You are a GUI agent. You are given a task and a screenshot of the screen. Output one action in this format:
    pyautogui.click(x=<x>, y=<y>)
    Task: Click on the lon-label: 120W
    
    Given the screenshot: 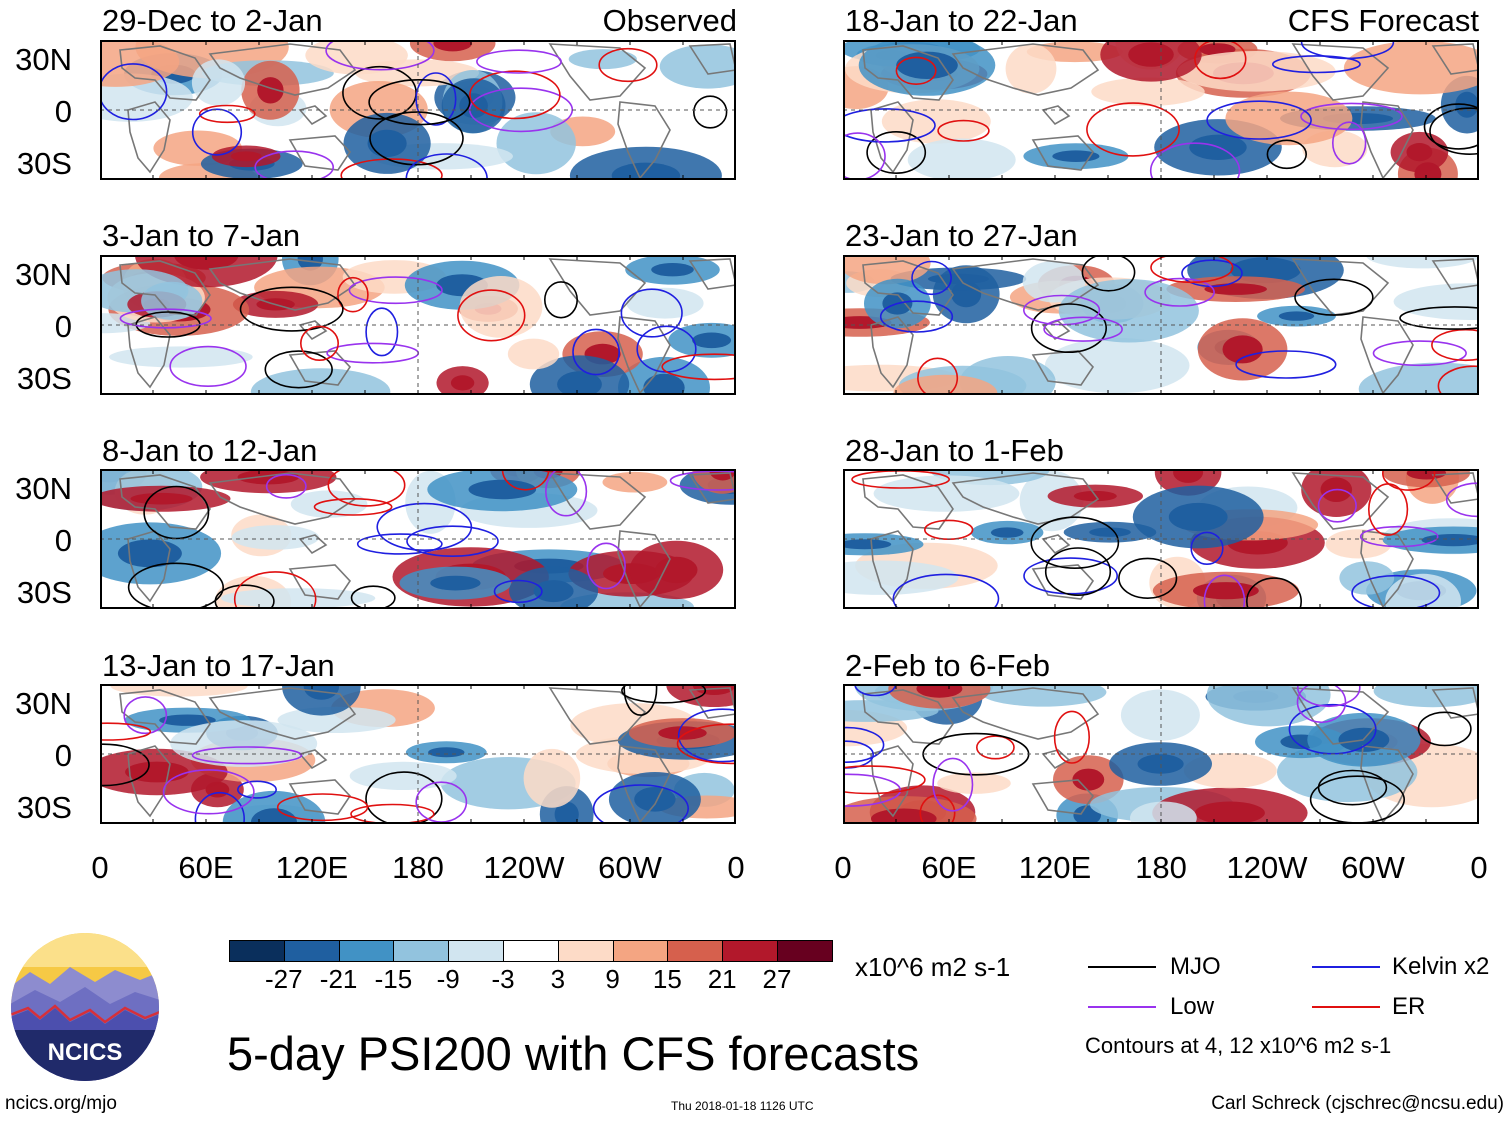 What is the action you would take?
    pyautogui.click(x=524, y=867)
    